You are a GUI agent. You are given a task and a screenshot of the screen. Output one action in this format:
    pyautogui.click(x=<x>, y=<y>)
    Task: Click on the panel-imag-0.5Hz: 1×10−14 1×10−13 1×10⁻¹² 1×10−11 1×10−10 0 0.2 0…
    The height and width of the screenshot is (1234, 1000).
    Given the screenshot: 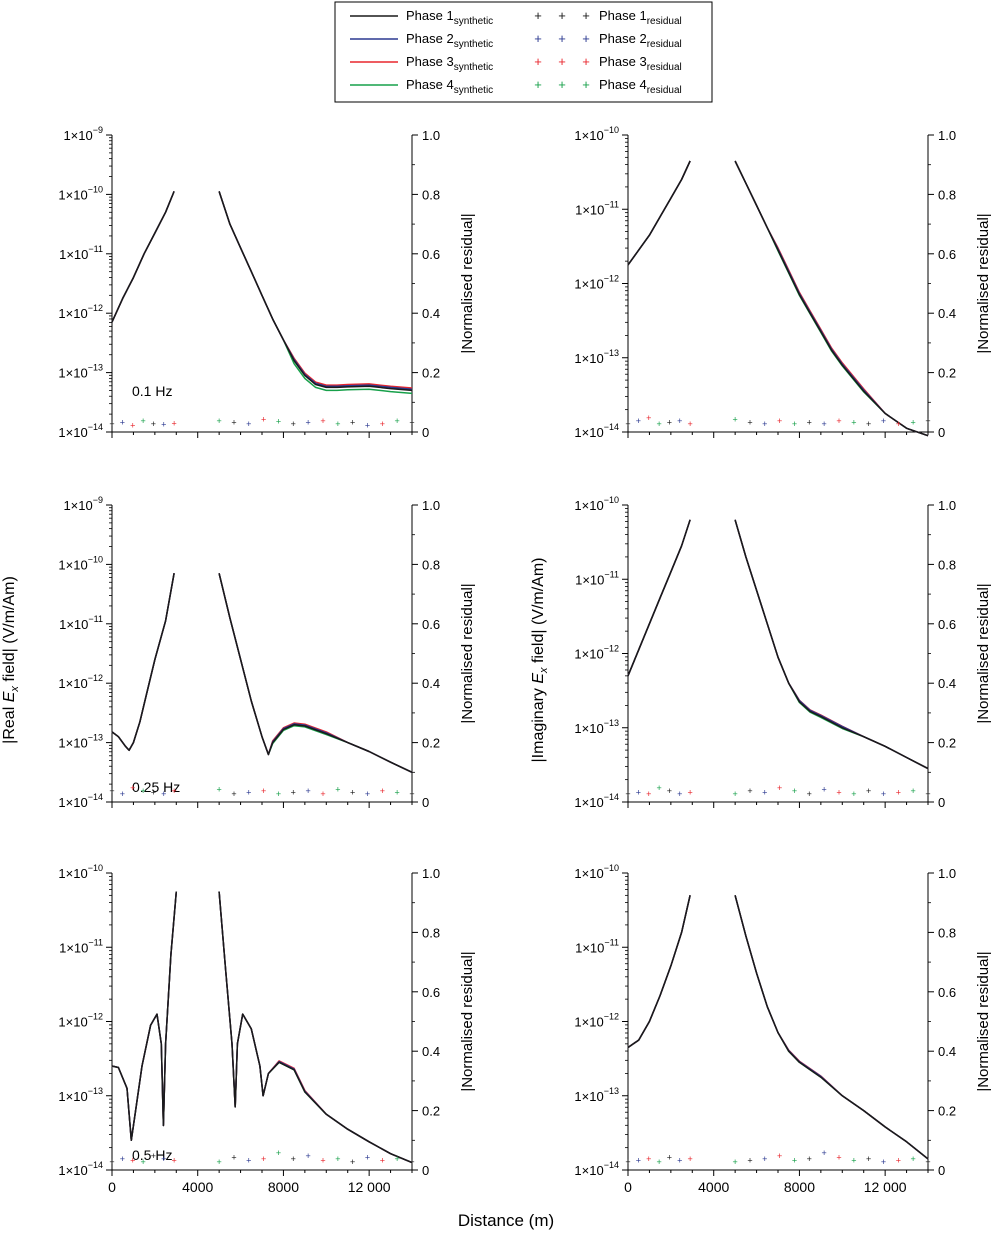 What is the action you would take?
    pyautogui.click(x=783, y=1029)
    